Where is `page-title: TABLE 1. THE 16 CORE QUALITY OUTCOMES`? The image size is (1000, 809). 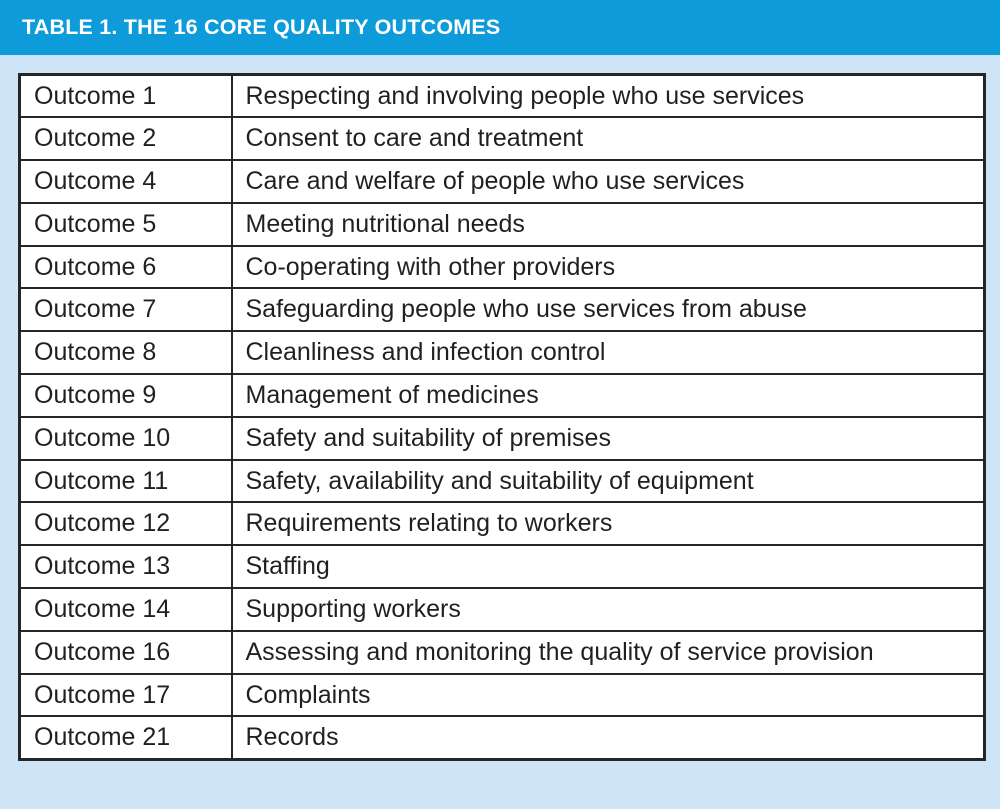 page-title: TABLE 1. THE 16 CORE QUALITY OUTCOMES is located at coordinates (261, 27).